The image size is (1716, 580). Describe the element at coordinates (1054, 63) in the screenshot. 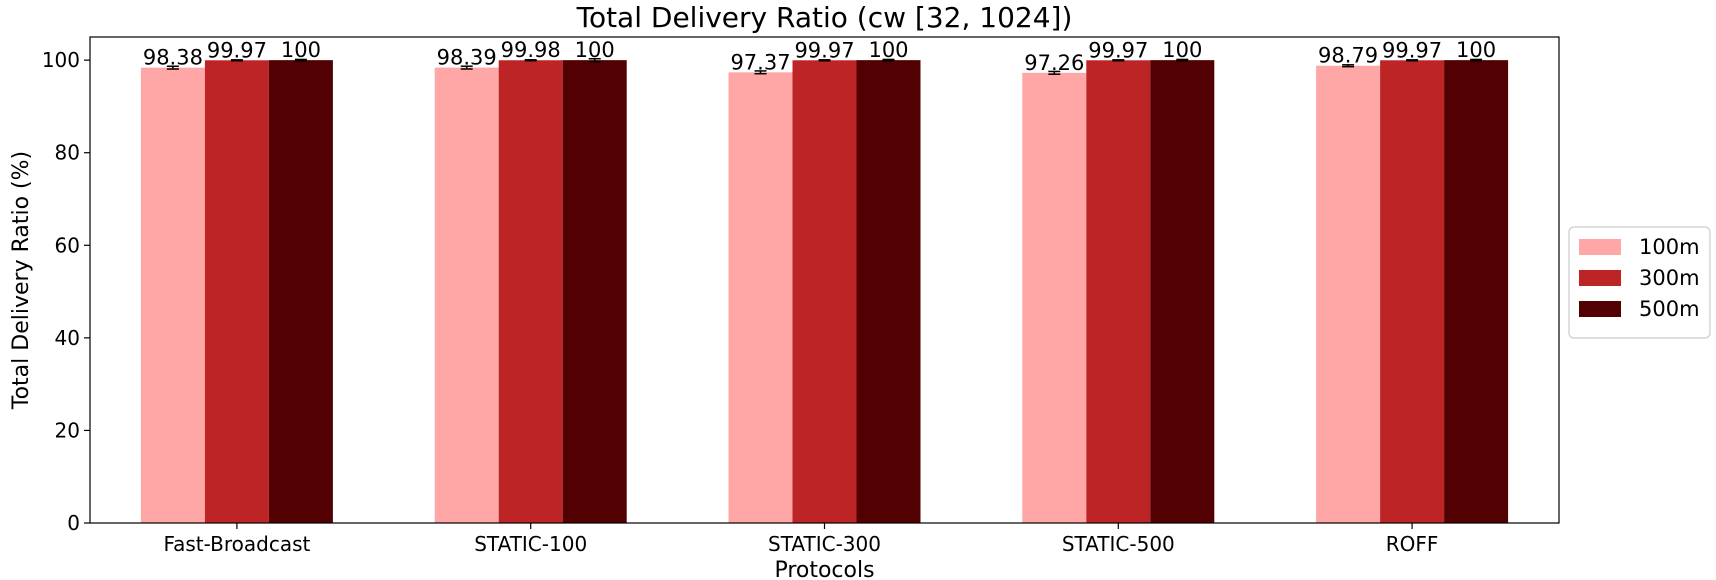

I see `data-label: 97.26` at that location.